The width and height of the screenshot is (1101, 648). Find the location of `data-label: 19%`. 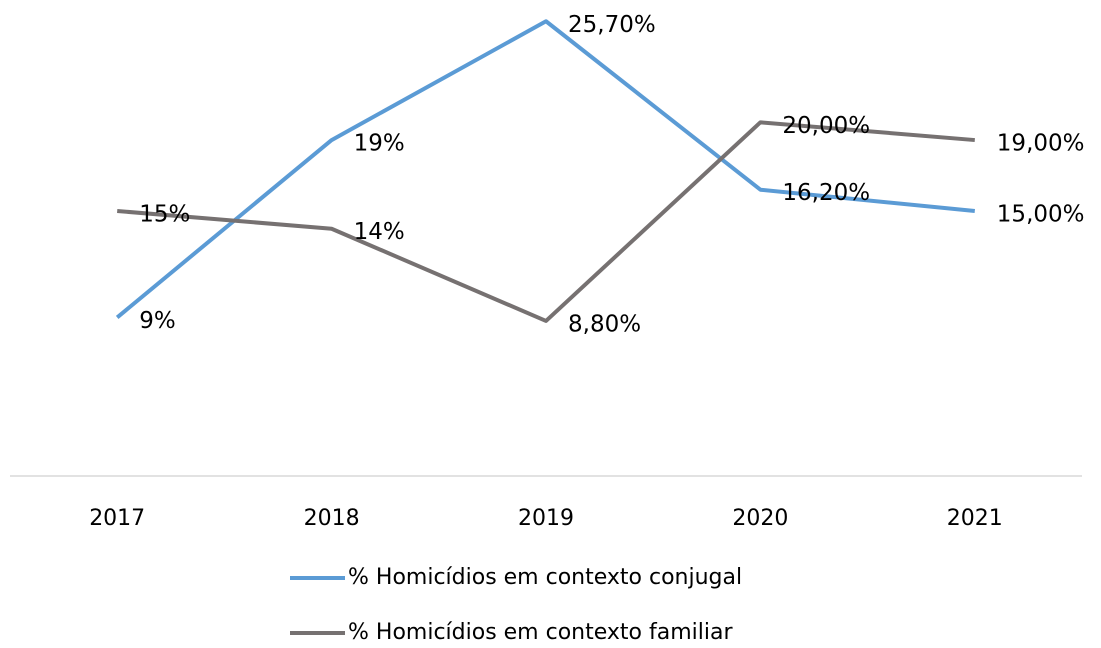

data-label: 19% is located at coordinates (379, 144).